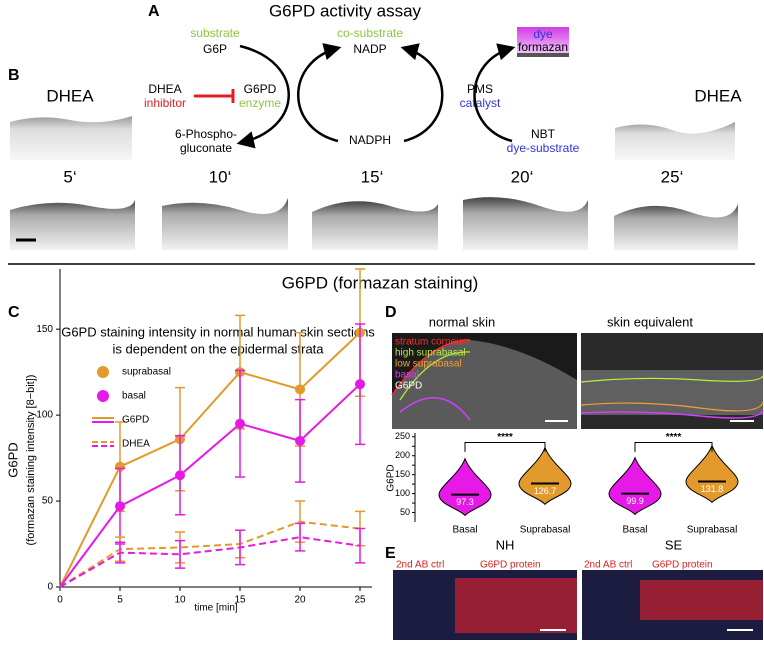  I want to click on label: PMS, so click(480, 89).